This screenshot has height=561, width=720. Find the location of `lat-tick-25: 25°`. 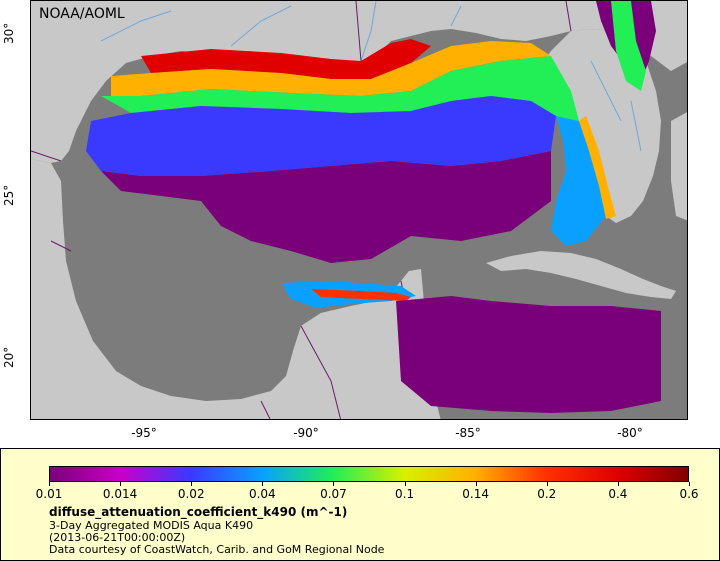

lat-tick-25: 25° is located at coordinates (9, 195).